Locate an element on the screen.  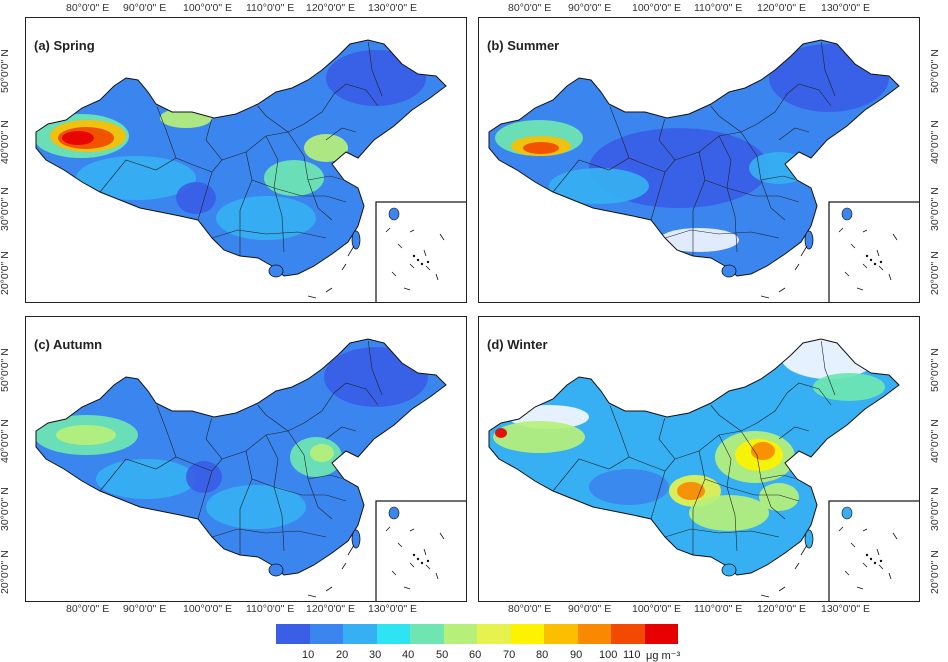
panel-title: (c) Autumn is located at coordinates (68, 344).